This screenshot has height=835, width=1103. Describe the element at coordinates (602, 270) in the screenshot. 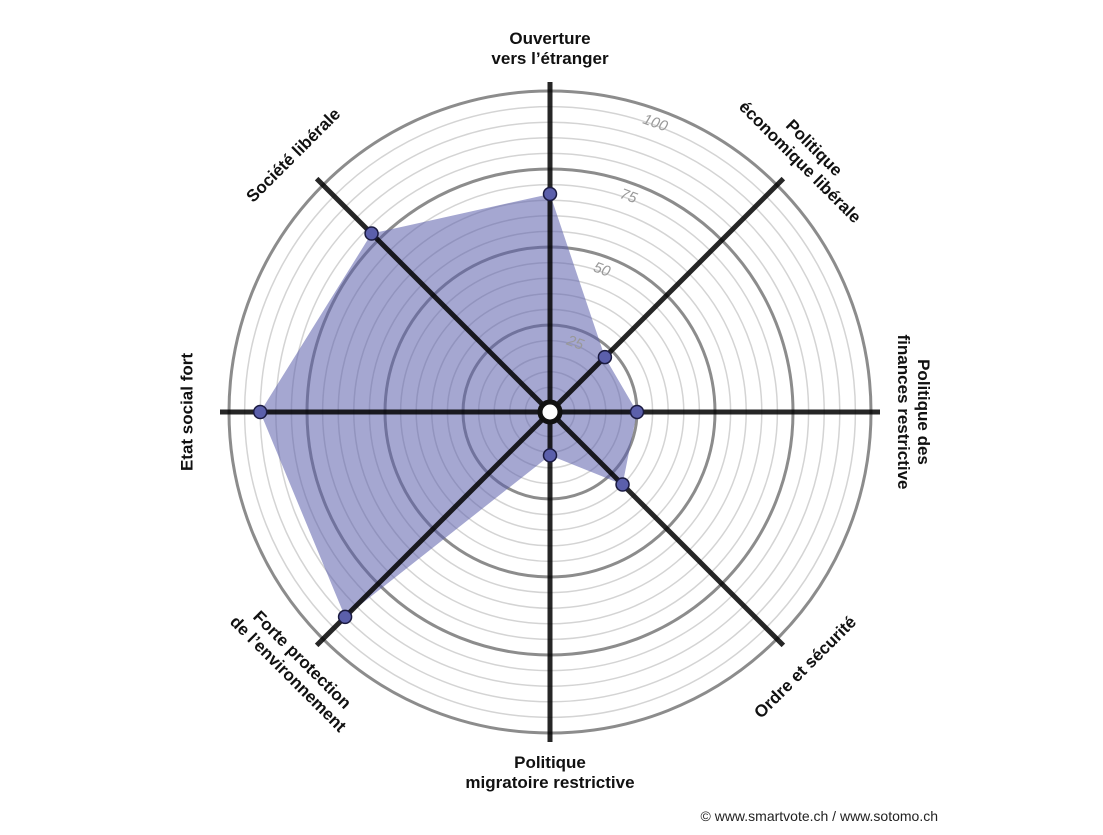

I see `tick-label: 50` at that location.